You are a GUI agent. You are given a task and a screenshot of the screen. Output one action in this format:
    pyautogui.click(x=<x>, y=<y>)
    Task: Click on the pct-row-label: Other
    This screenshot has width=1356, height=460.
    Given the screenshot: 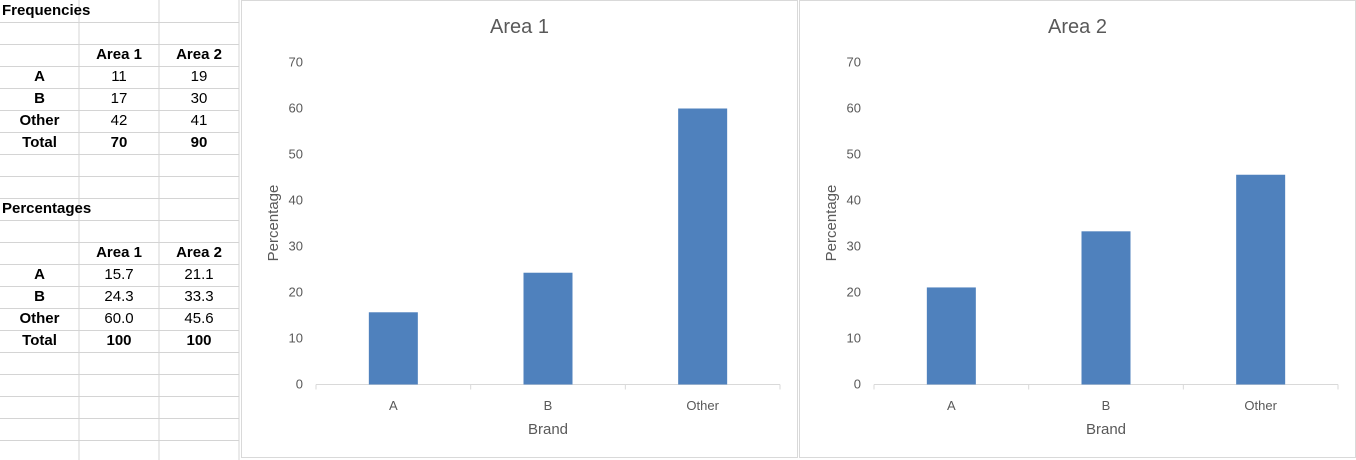 What is the action you would take?
    pyautogui.click(x=39, y=318)
    